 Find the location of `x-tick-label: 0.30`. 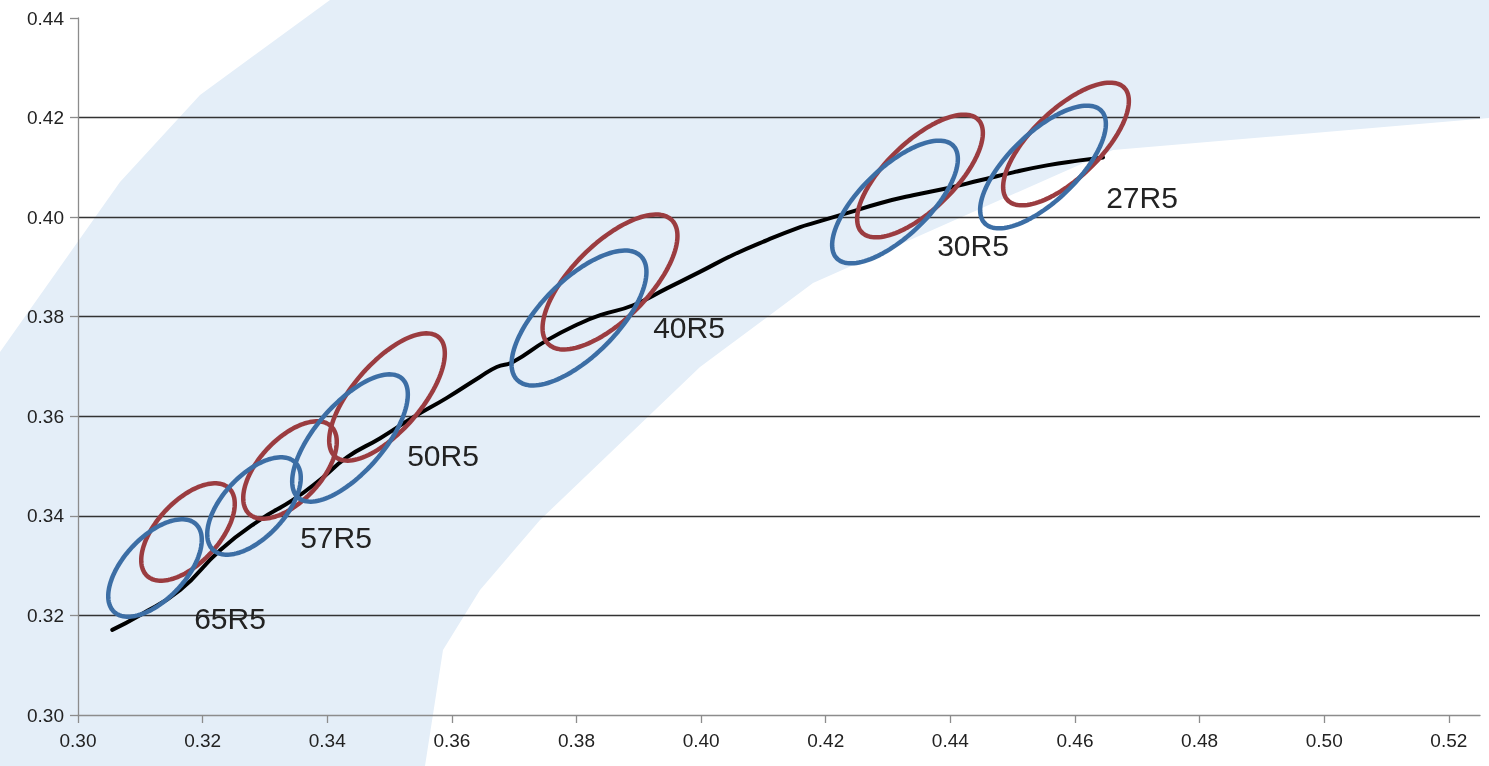

x-tick-label: 0.30 is located at coordinates (78, 740).